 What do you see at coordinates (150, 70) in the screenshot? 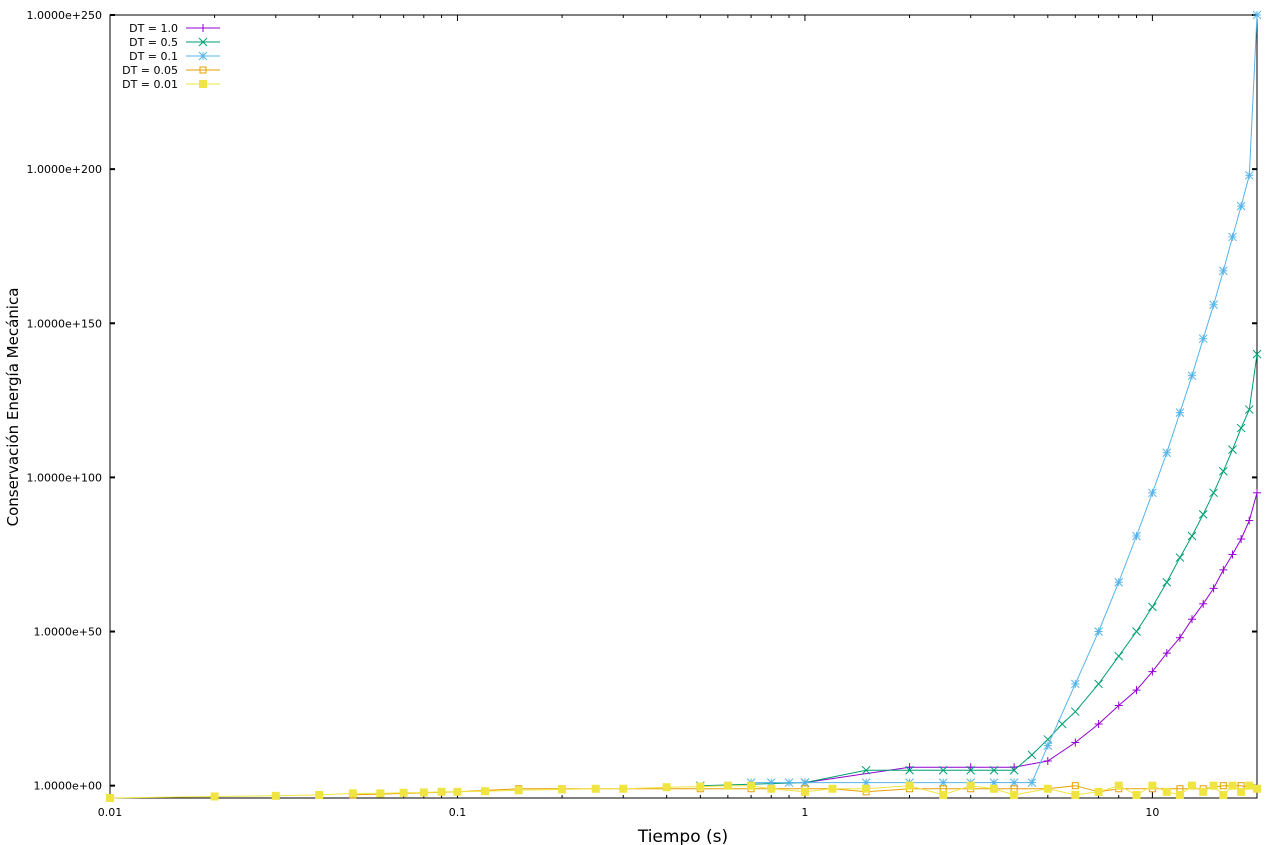
I see `legend-label: DT = 0.05` at bounding box center [150, 70].